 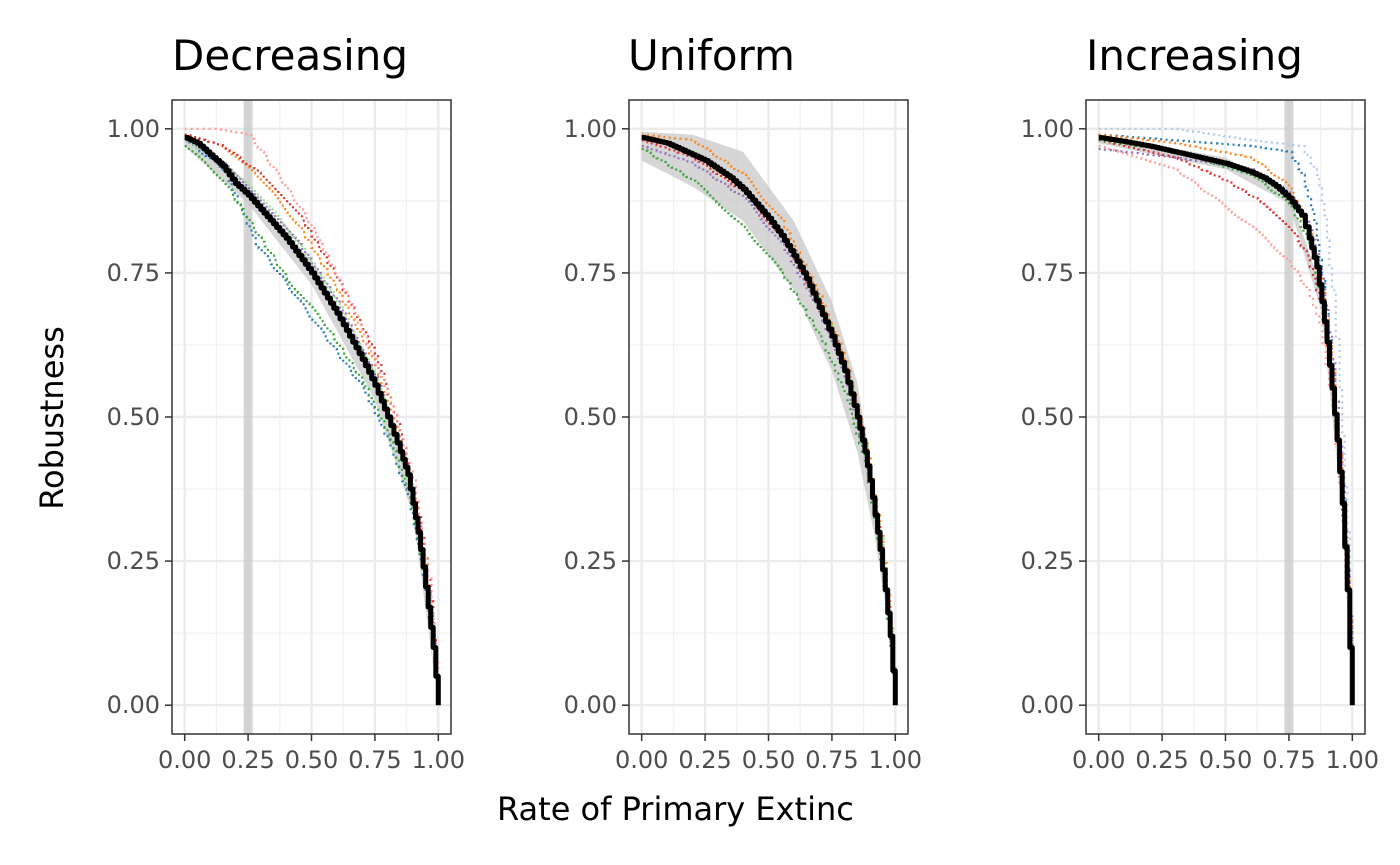 What do you see at coordinates (675, 809) in the screenshot?
I see `x-axis-title: Rate of Primary Extinc` at bounding box center [675, 809].